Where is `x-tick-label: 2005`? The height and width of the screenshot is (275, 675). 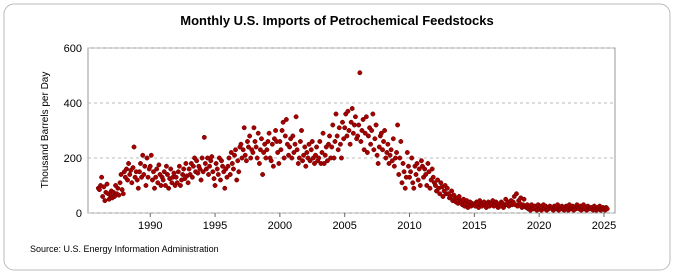
x-tick-label: 2005 is located at coordinates (344, 226).